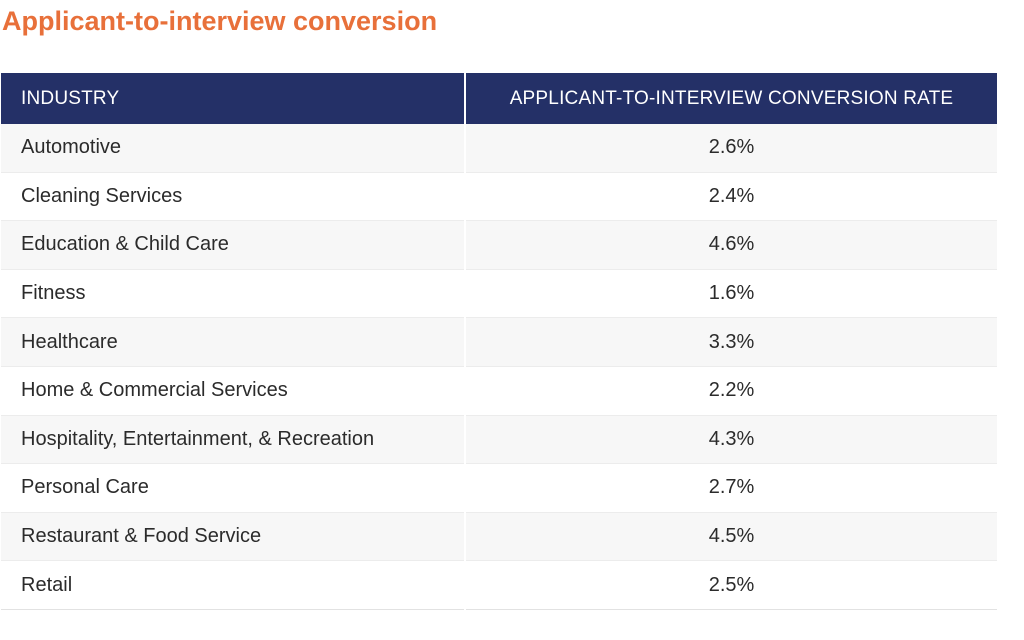  What do you see at coordinates (731, 294) in the screenshot?
I see `conversion-rate-cell: 1.6%` at bounding box center [731, 294].